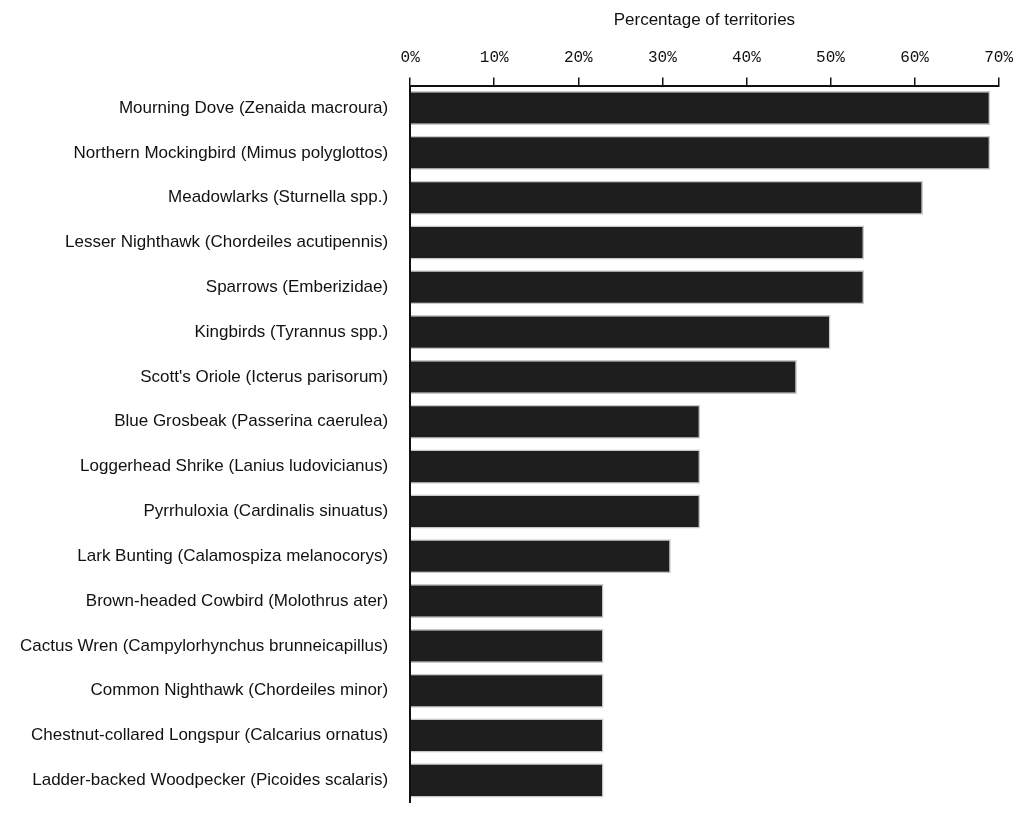 The height and width of the screenshot is (827, 1023). Describe the element at coordinates (662, 58) in the screenshot. I see `x-tick-label: 30%` at that location.